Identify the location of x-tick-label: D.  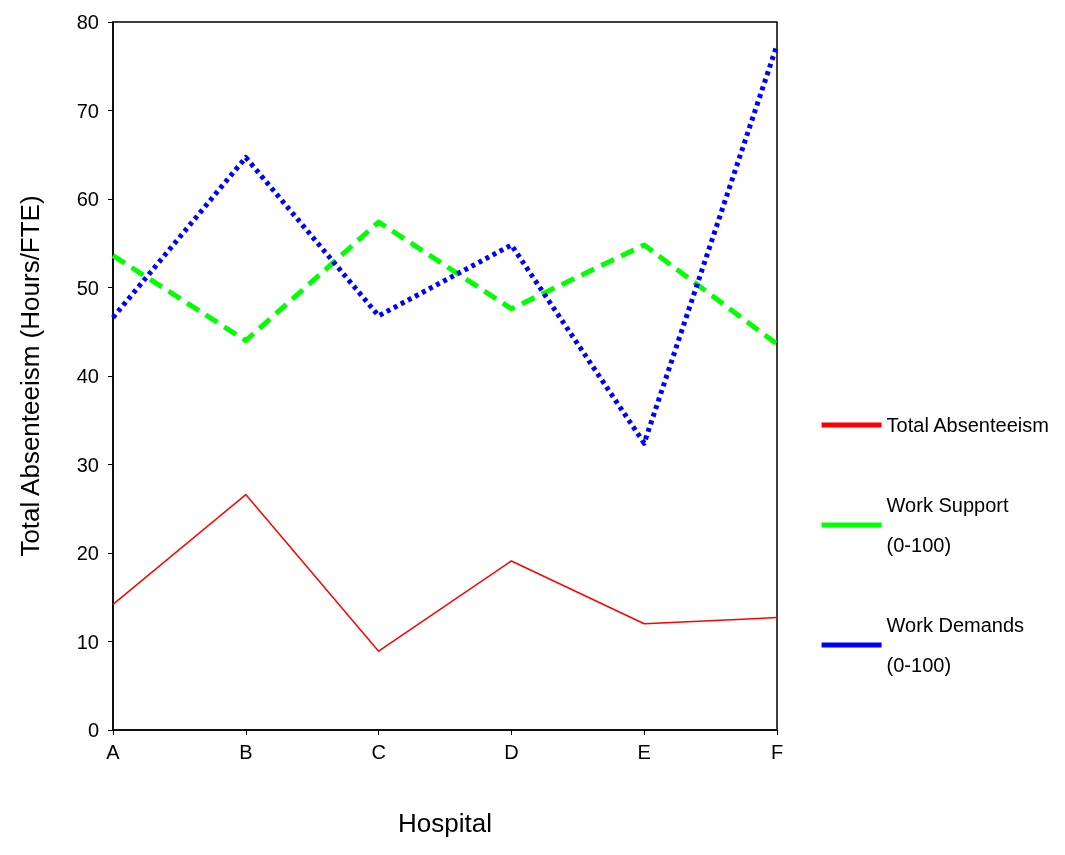
(511, 752).